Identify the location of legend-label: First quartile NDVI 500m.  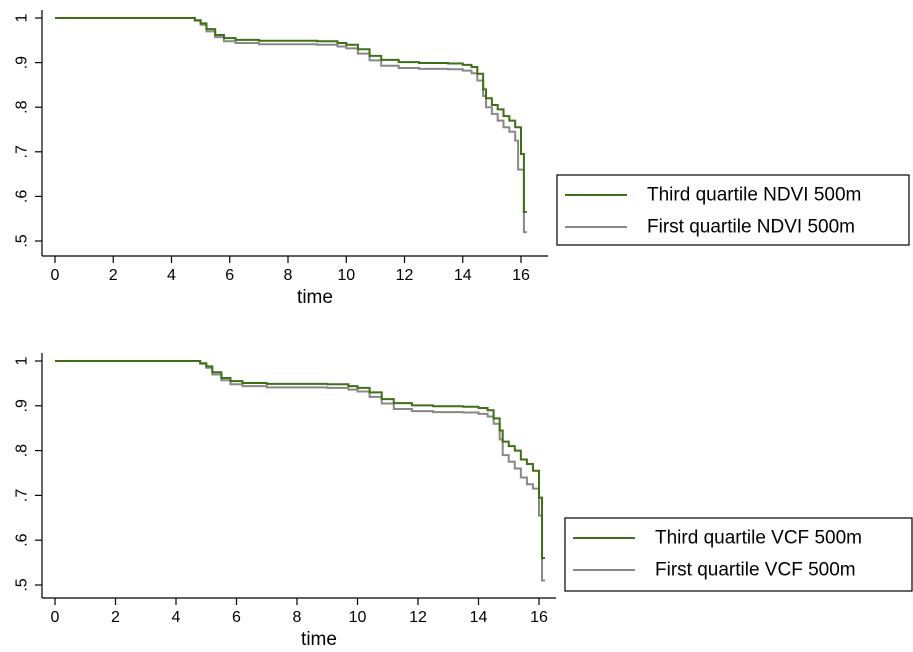
(751, 227).